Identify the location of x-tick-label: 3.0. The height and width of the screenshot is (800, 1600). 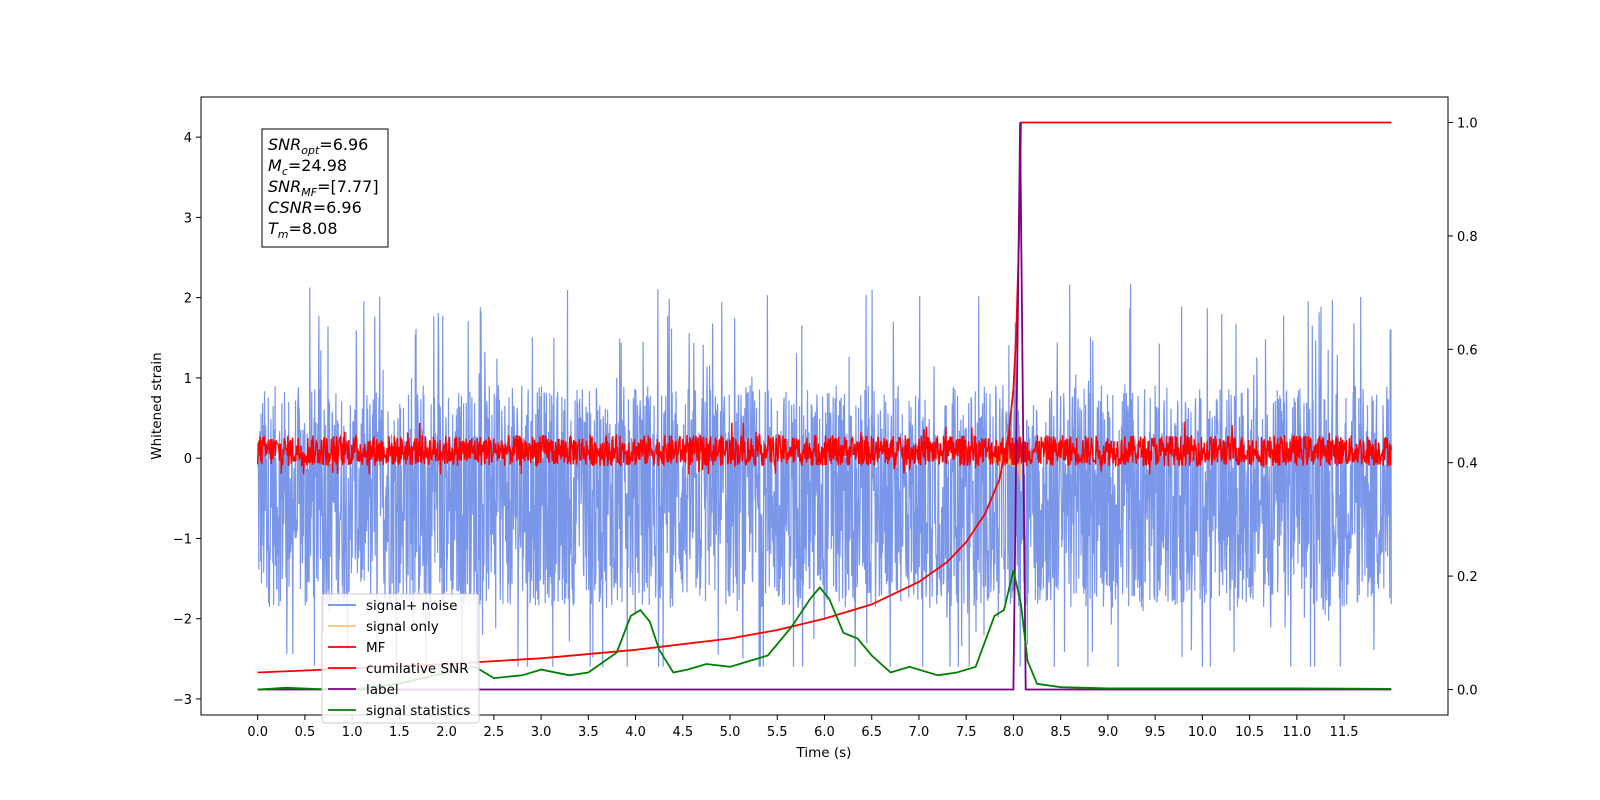
(541, 732).